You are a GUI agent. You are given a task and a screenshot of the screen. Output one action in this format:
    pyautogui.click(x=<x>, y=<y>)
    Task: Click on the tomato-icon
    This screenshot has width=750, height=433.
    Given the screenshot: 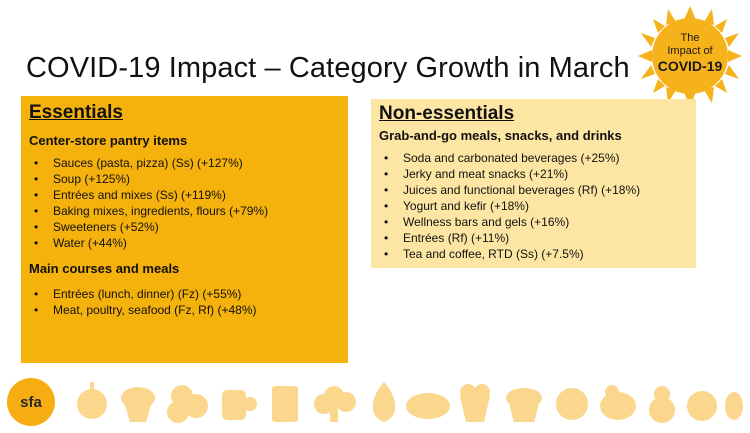 What is the action you would take?
    pyautogui.click(x=702, y=406)
    